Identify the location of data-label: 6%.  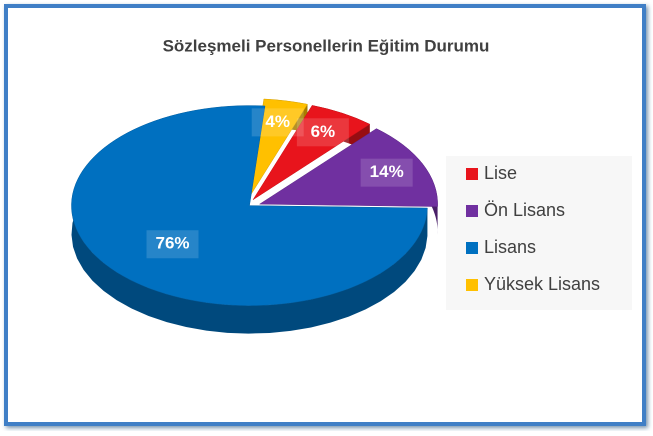
(323, 131).